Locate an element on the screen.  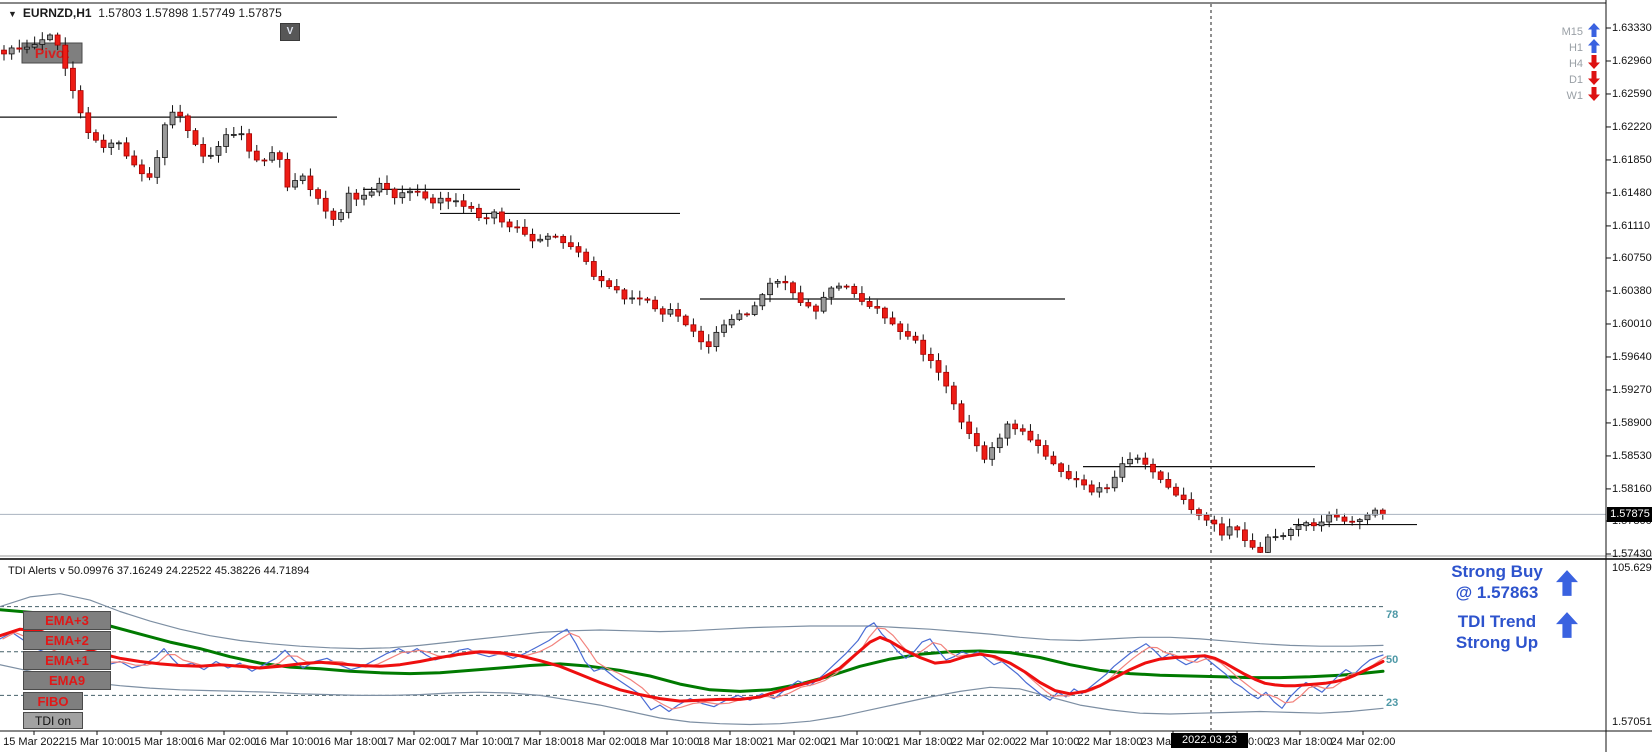
pivot-label: Pivot is located at coordinates (52, 53).